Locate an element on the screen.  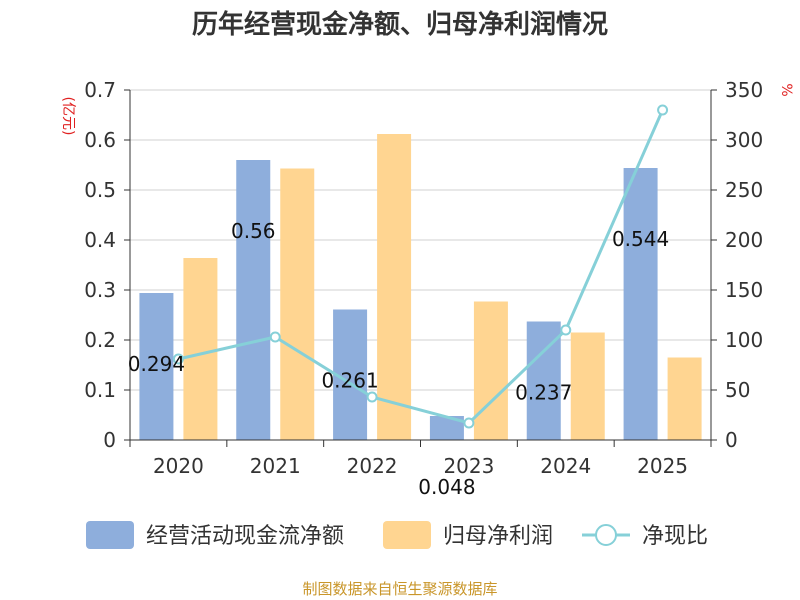
legend-swatch-marker is located at coordinates (606, 535).